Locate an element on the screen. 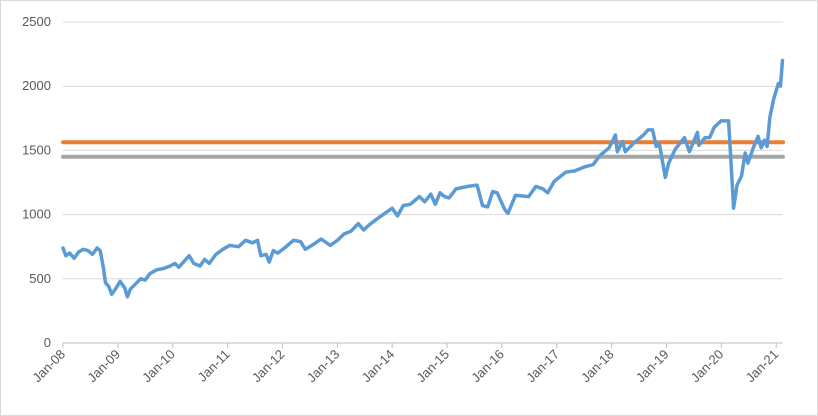 Image resolution: width=818 pixels, height=416 pixels. y-tick-label: 2500 is located at coordinates (36, 21).